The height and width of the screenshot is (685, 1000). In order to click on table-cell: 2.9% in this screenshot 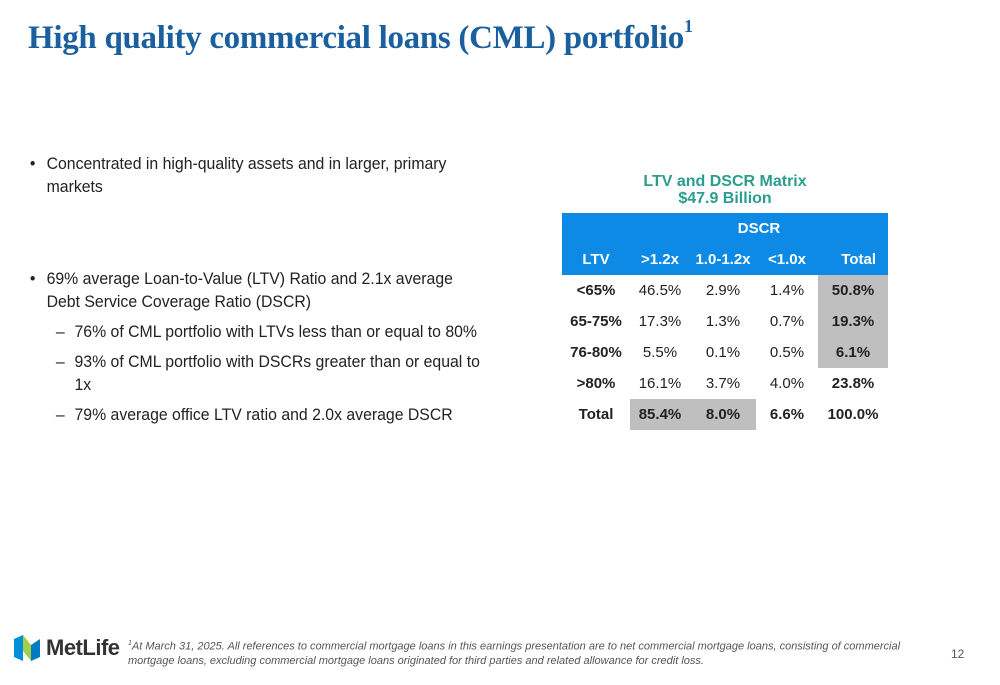, I will do `click(723, 290)`.